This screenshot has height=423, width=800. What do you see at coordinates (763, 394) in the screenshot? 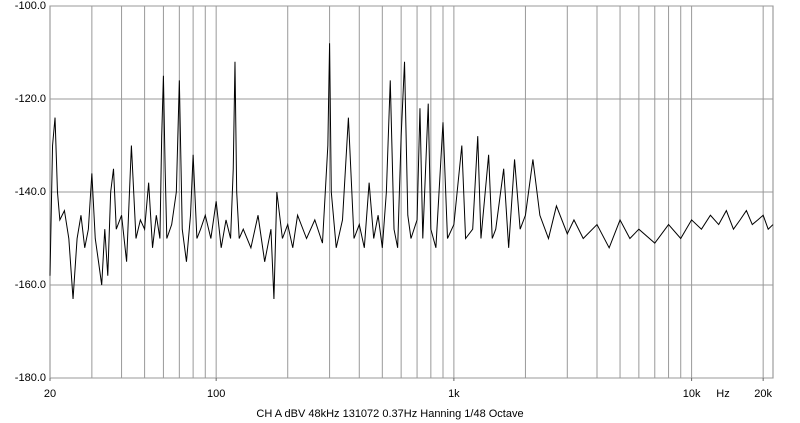
I see `x-tick-label: 20k` at bounding box center [763, 394].